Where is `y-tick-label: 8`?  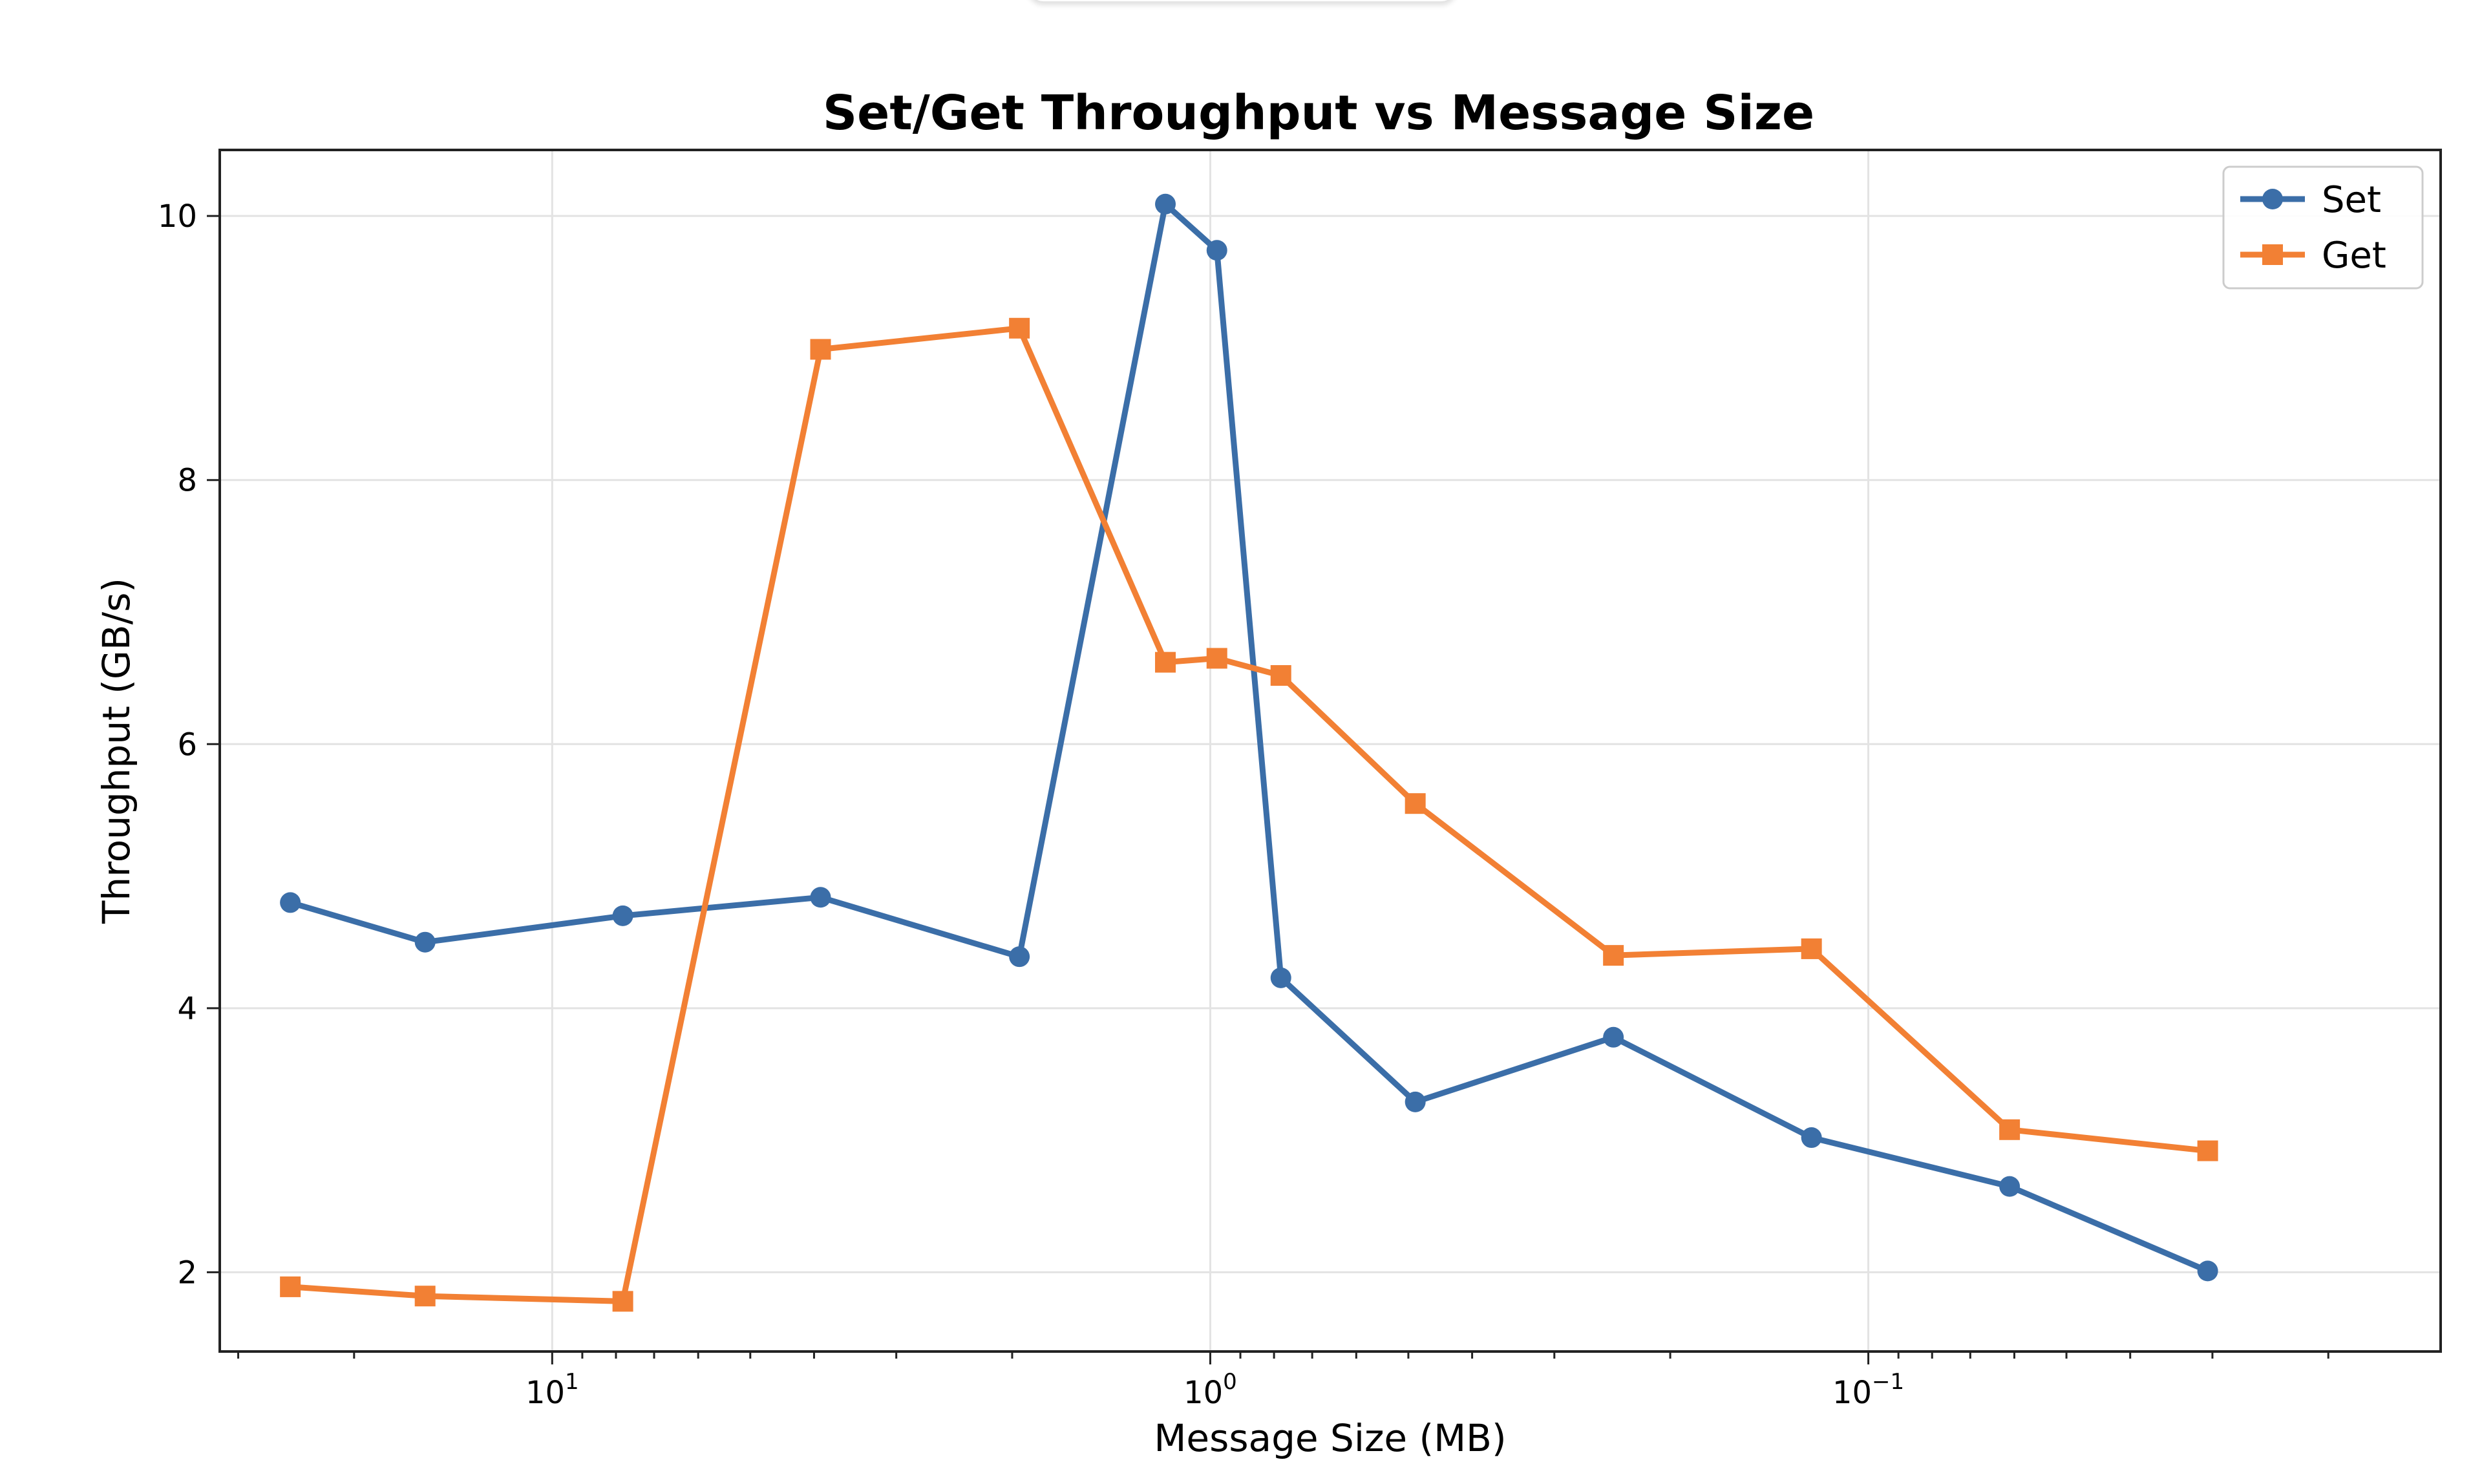
y-tick-label: 8 is located at coordinates (187, 481).